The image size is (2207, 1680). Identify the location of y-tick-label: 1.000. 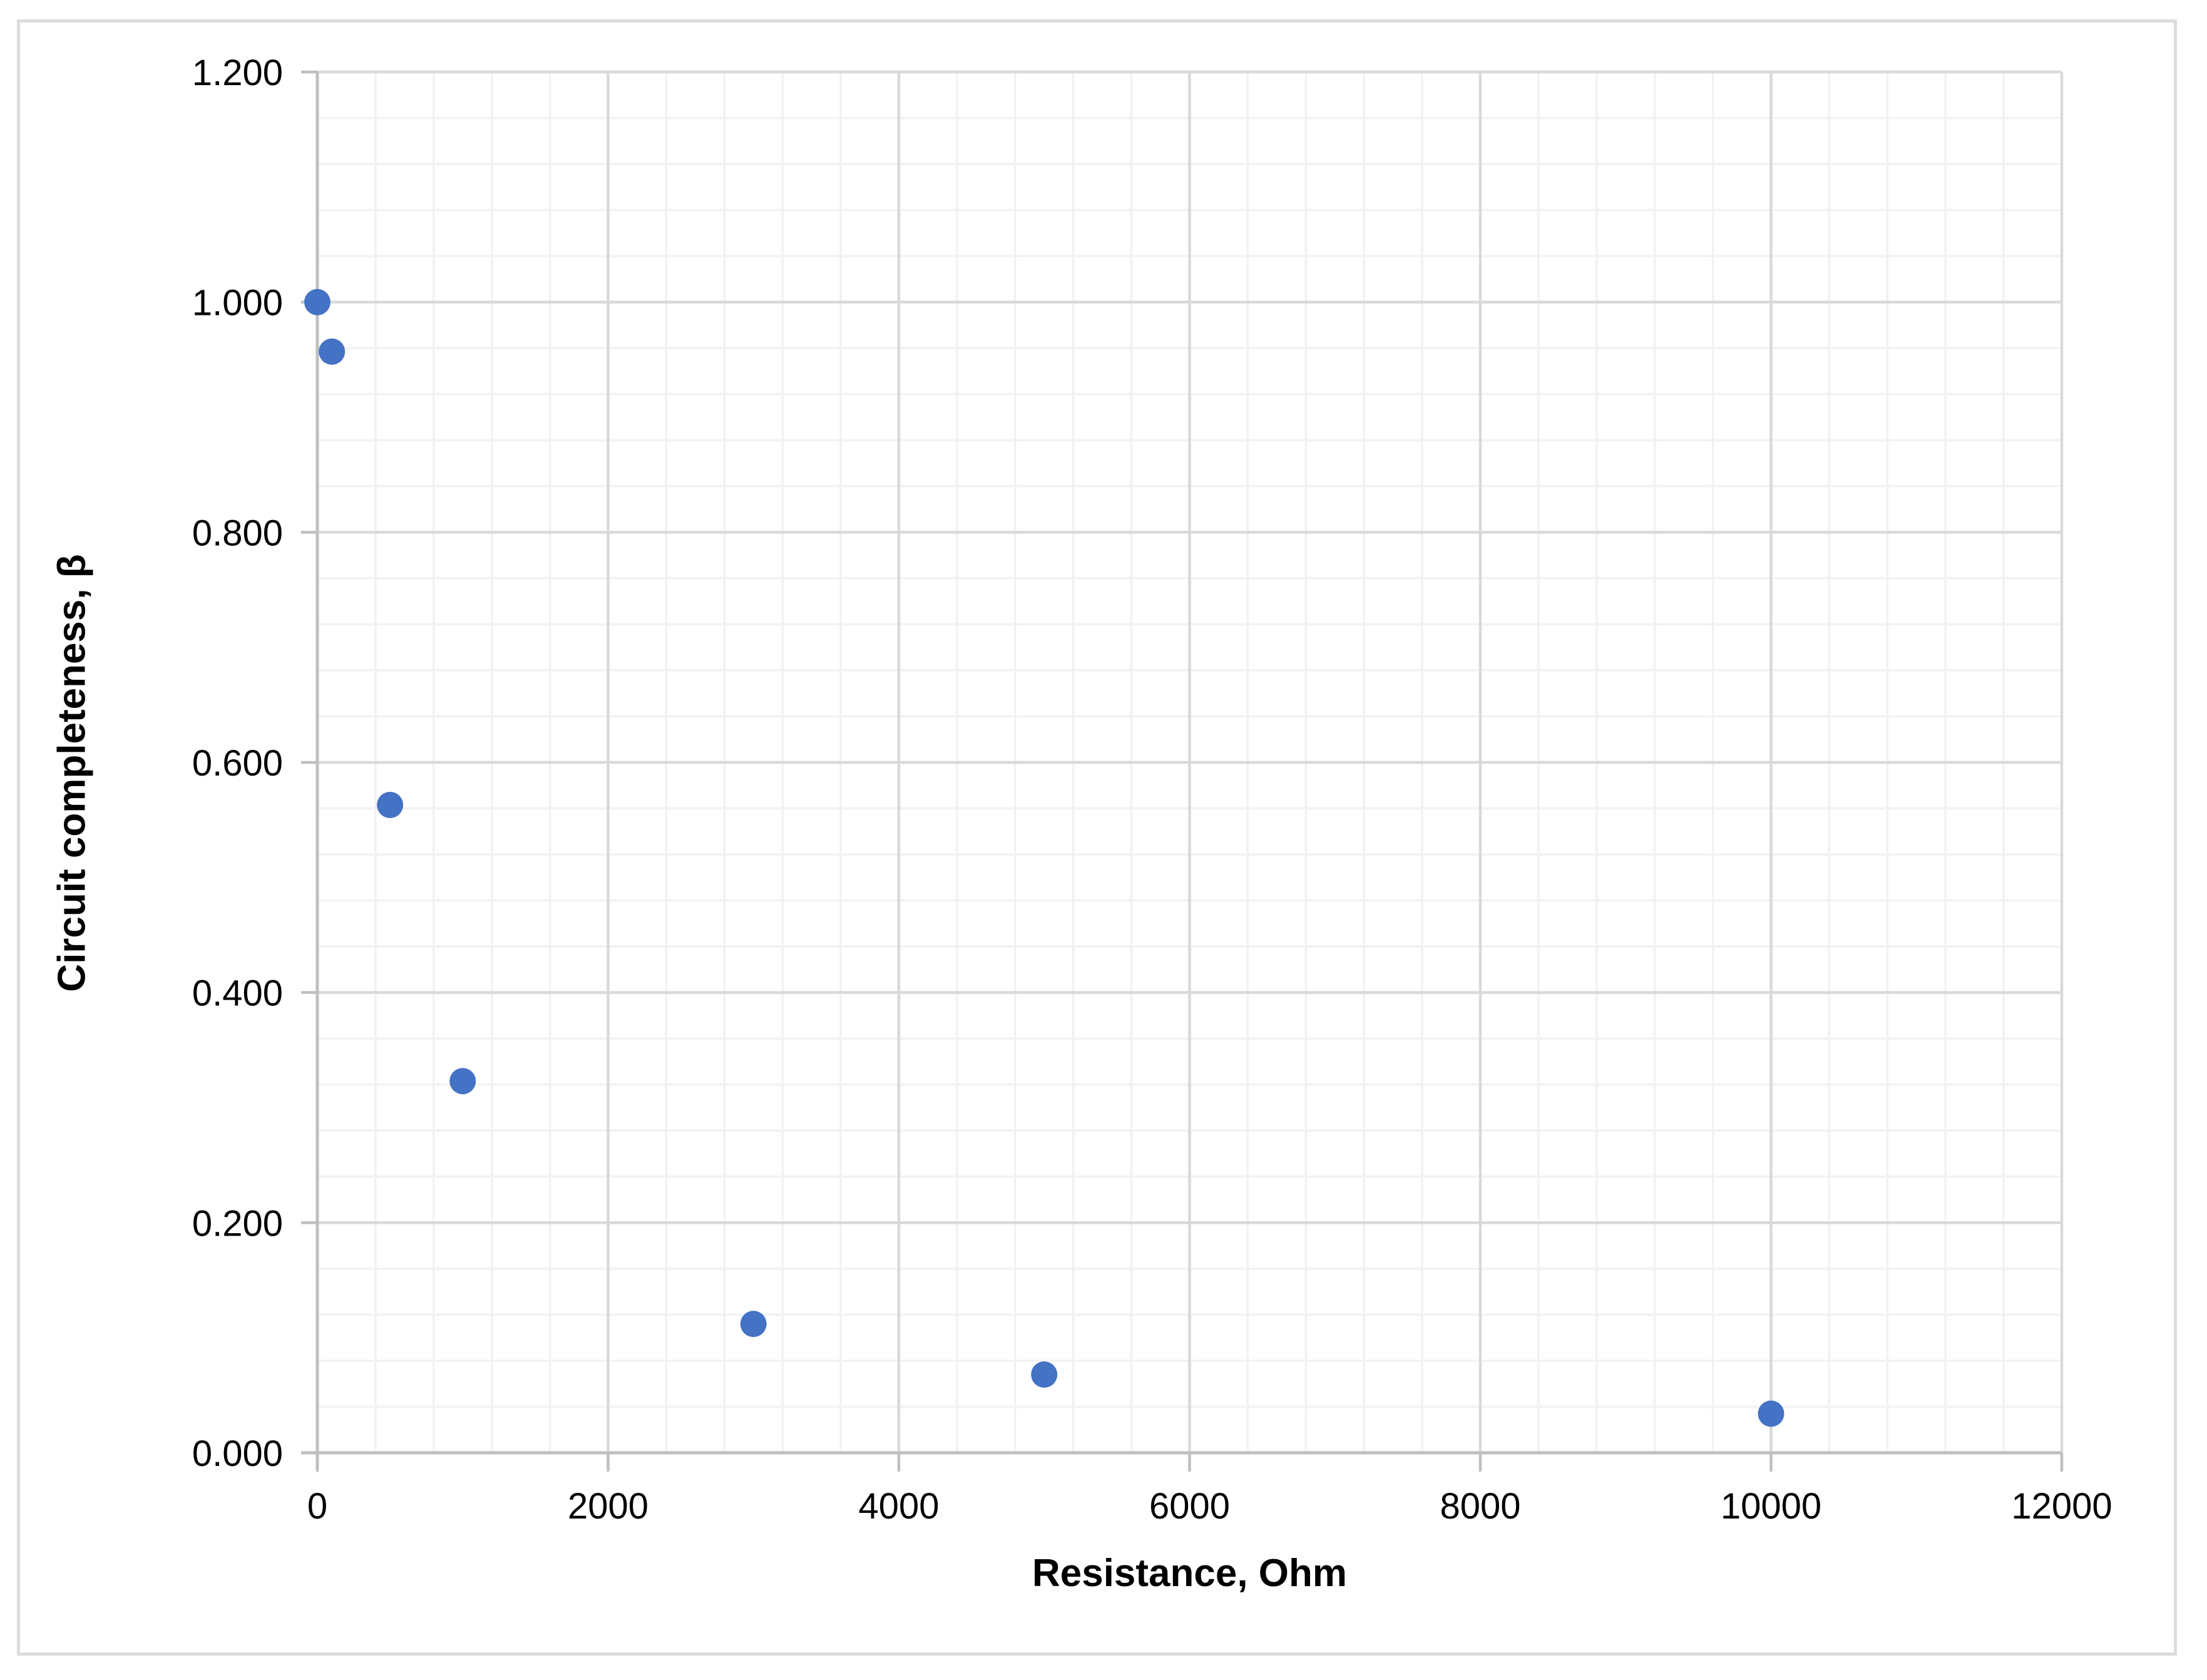
(237, 303).